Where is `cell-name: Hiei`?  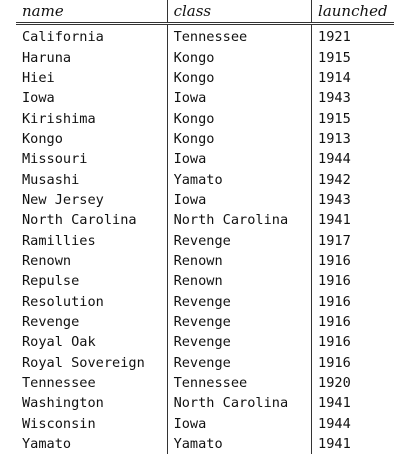
cell-name: Hiei is located at coordinates (38, 77).